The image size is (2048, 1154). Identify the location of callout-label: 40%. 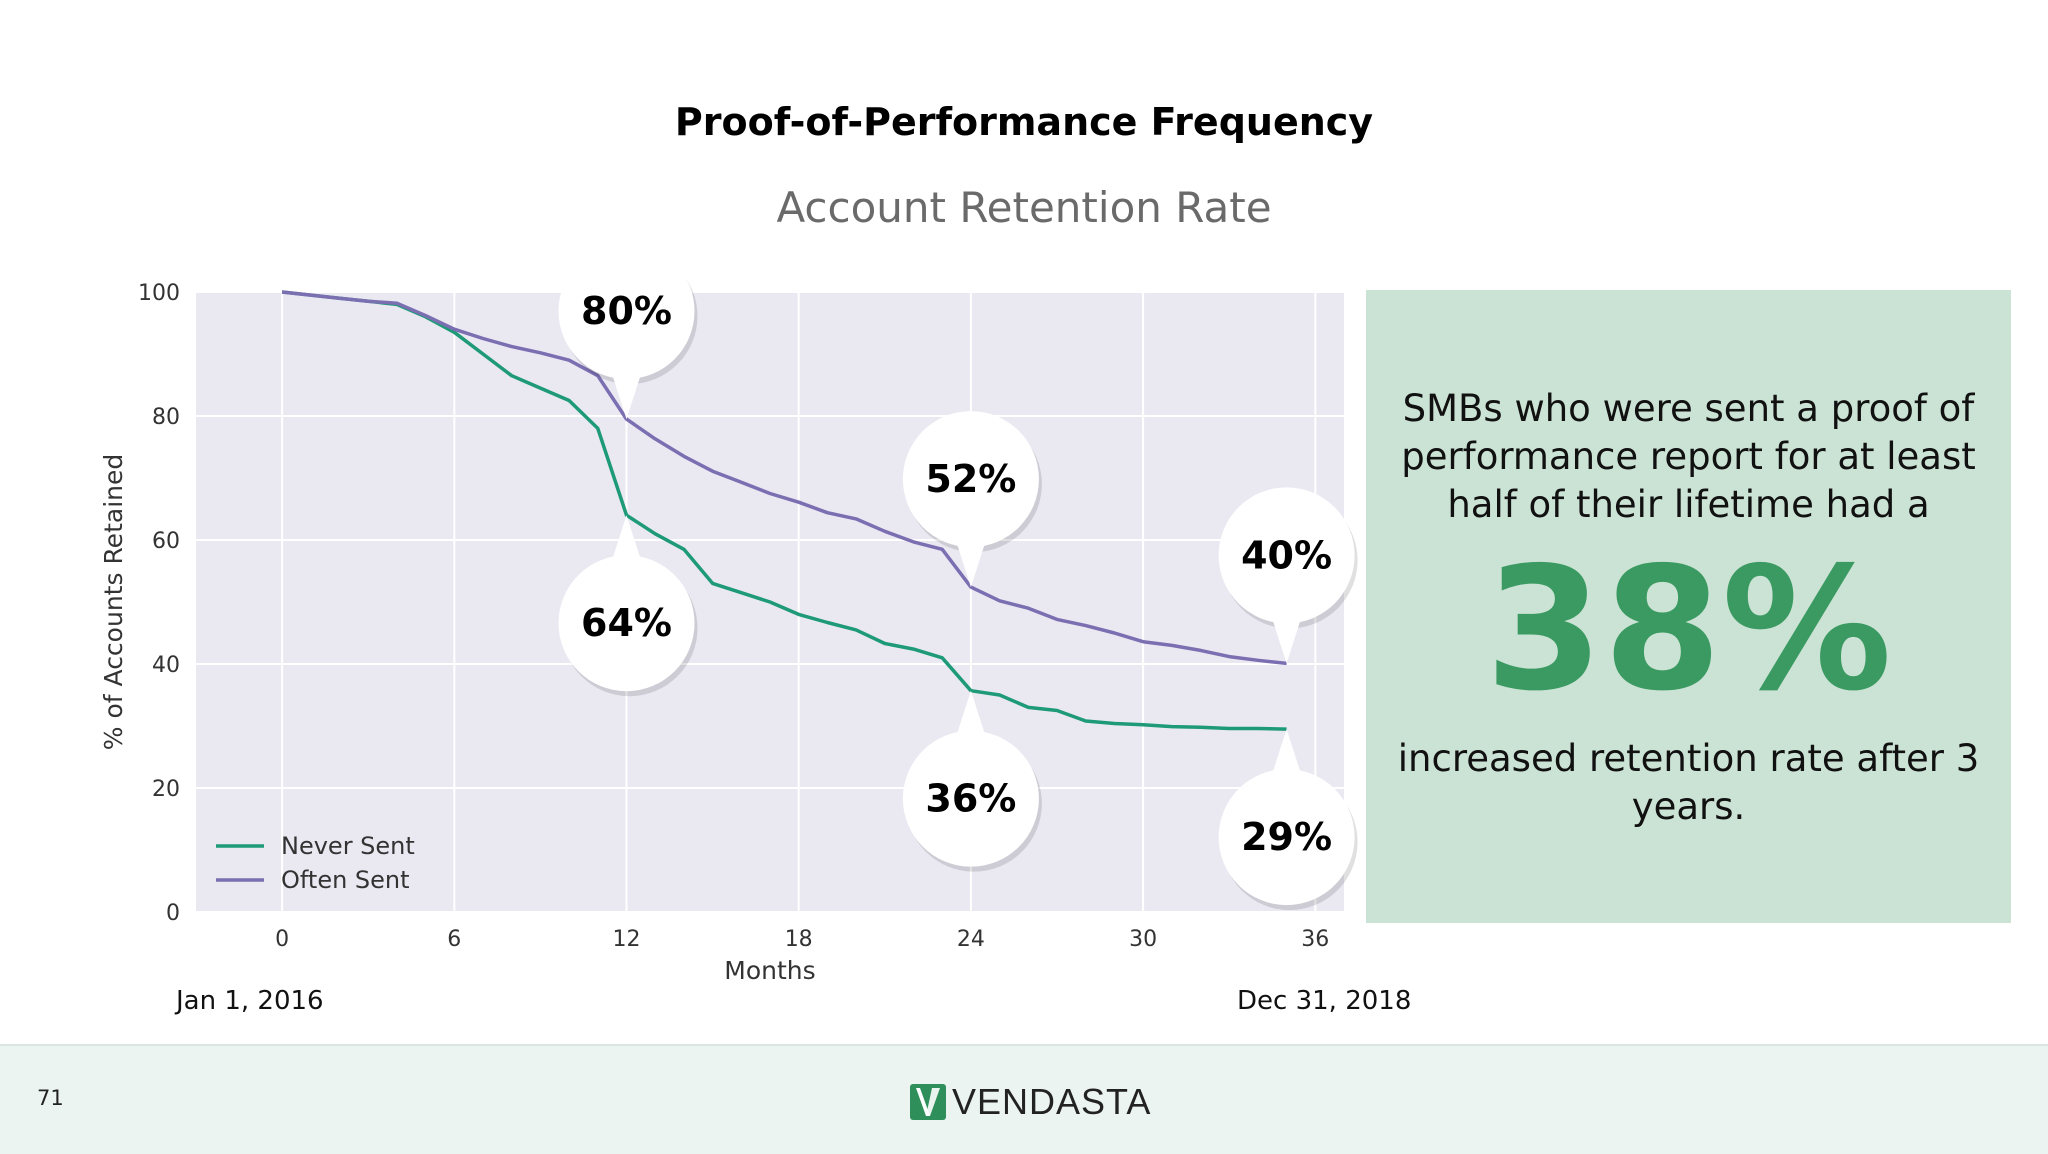
(1286, 555).